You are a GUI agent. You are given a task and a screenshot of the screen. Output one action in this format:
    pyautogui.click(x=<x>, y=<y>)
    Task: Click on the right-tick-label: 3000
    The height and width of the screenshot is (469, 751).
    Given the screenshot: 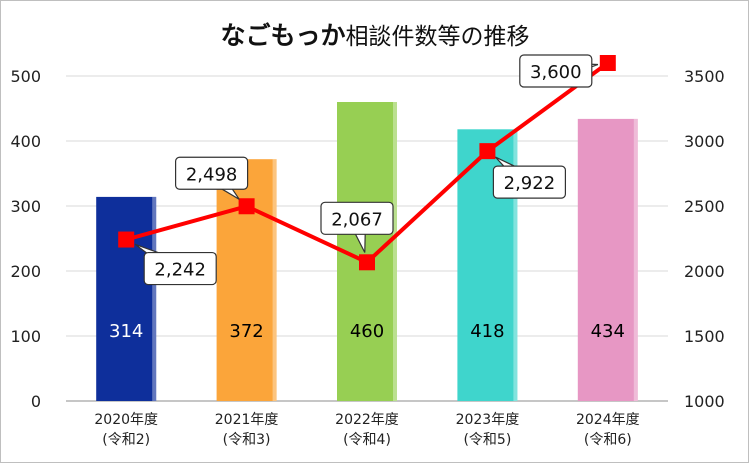 What is the action you would take?
    pyautogui.click(x=704, y=141)
    